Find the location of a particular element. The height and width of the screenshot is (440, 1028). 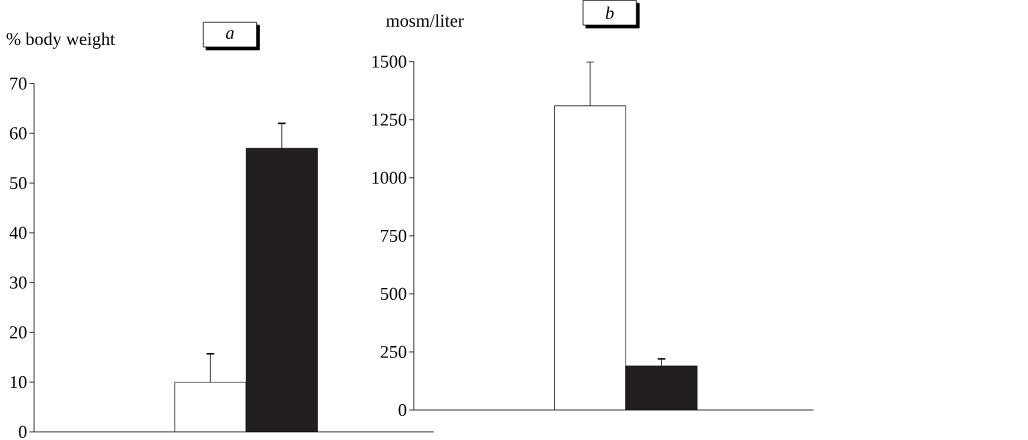

y-tick-label: 50 is located at coordinates (18, 183).